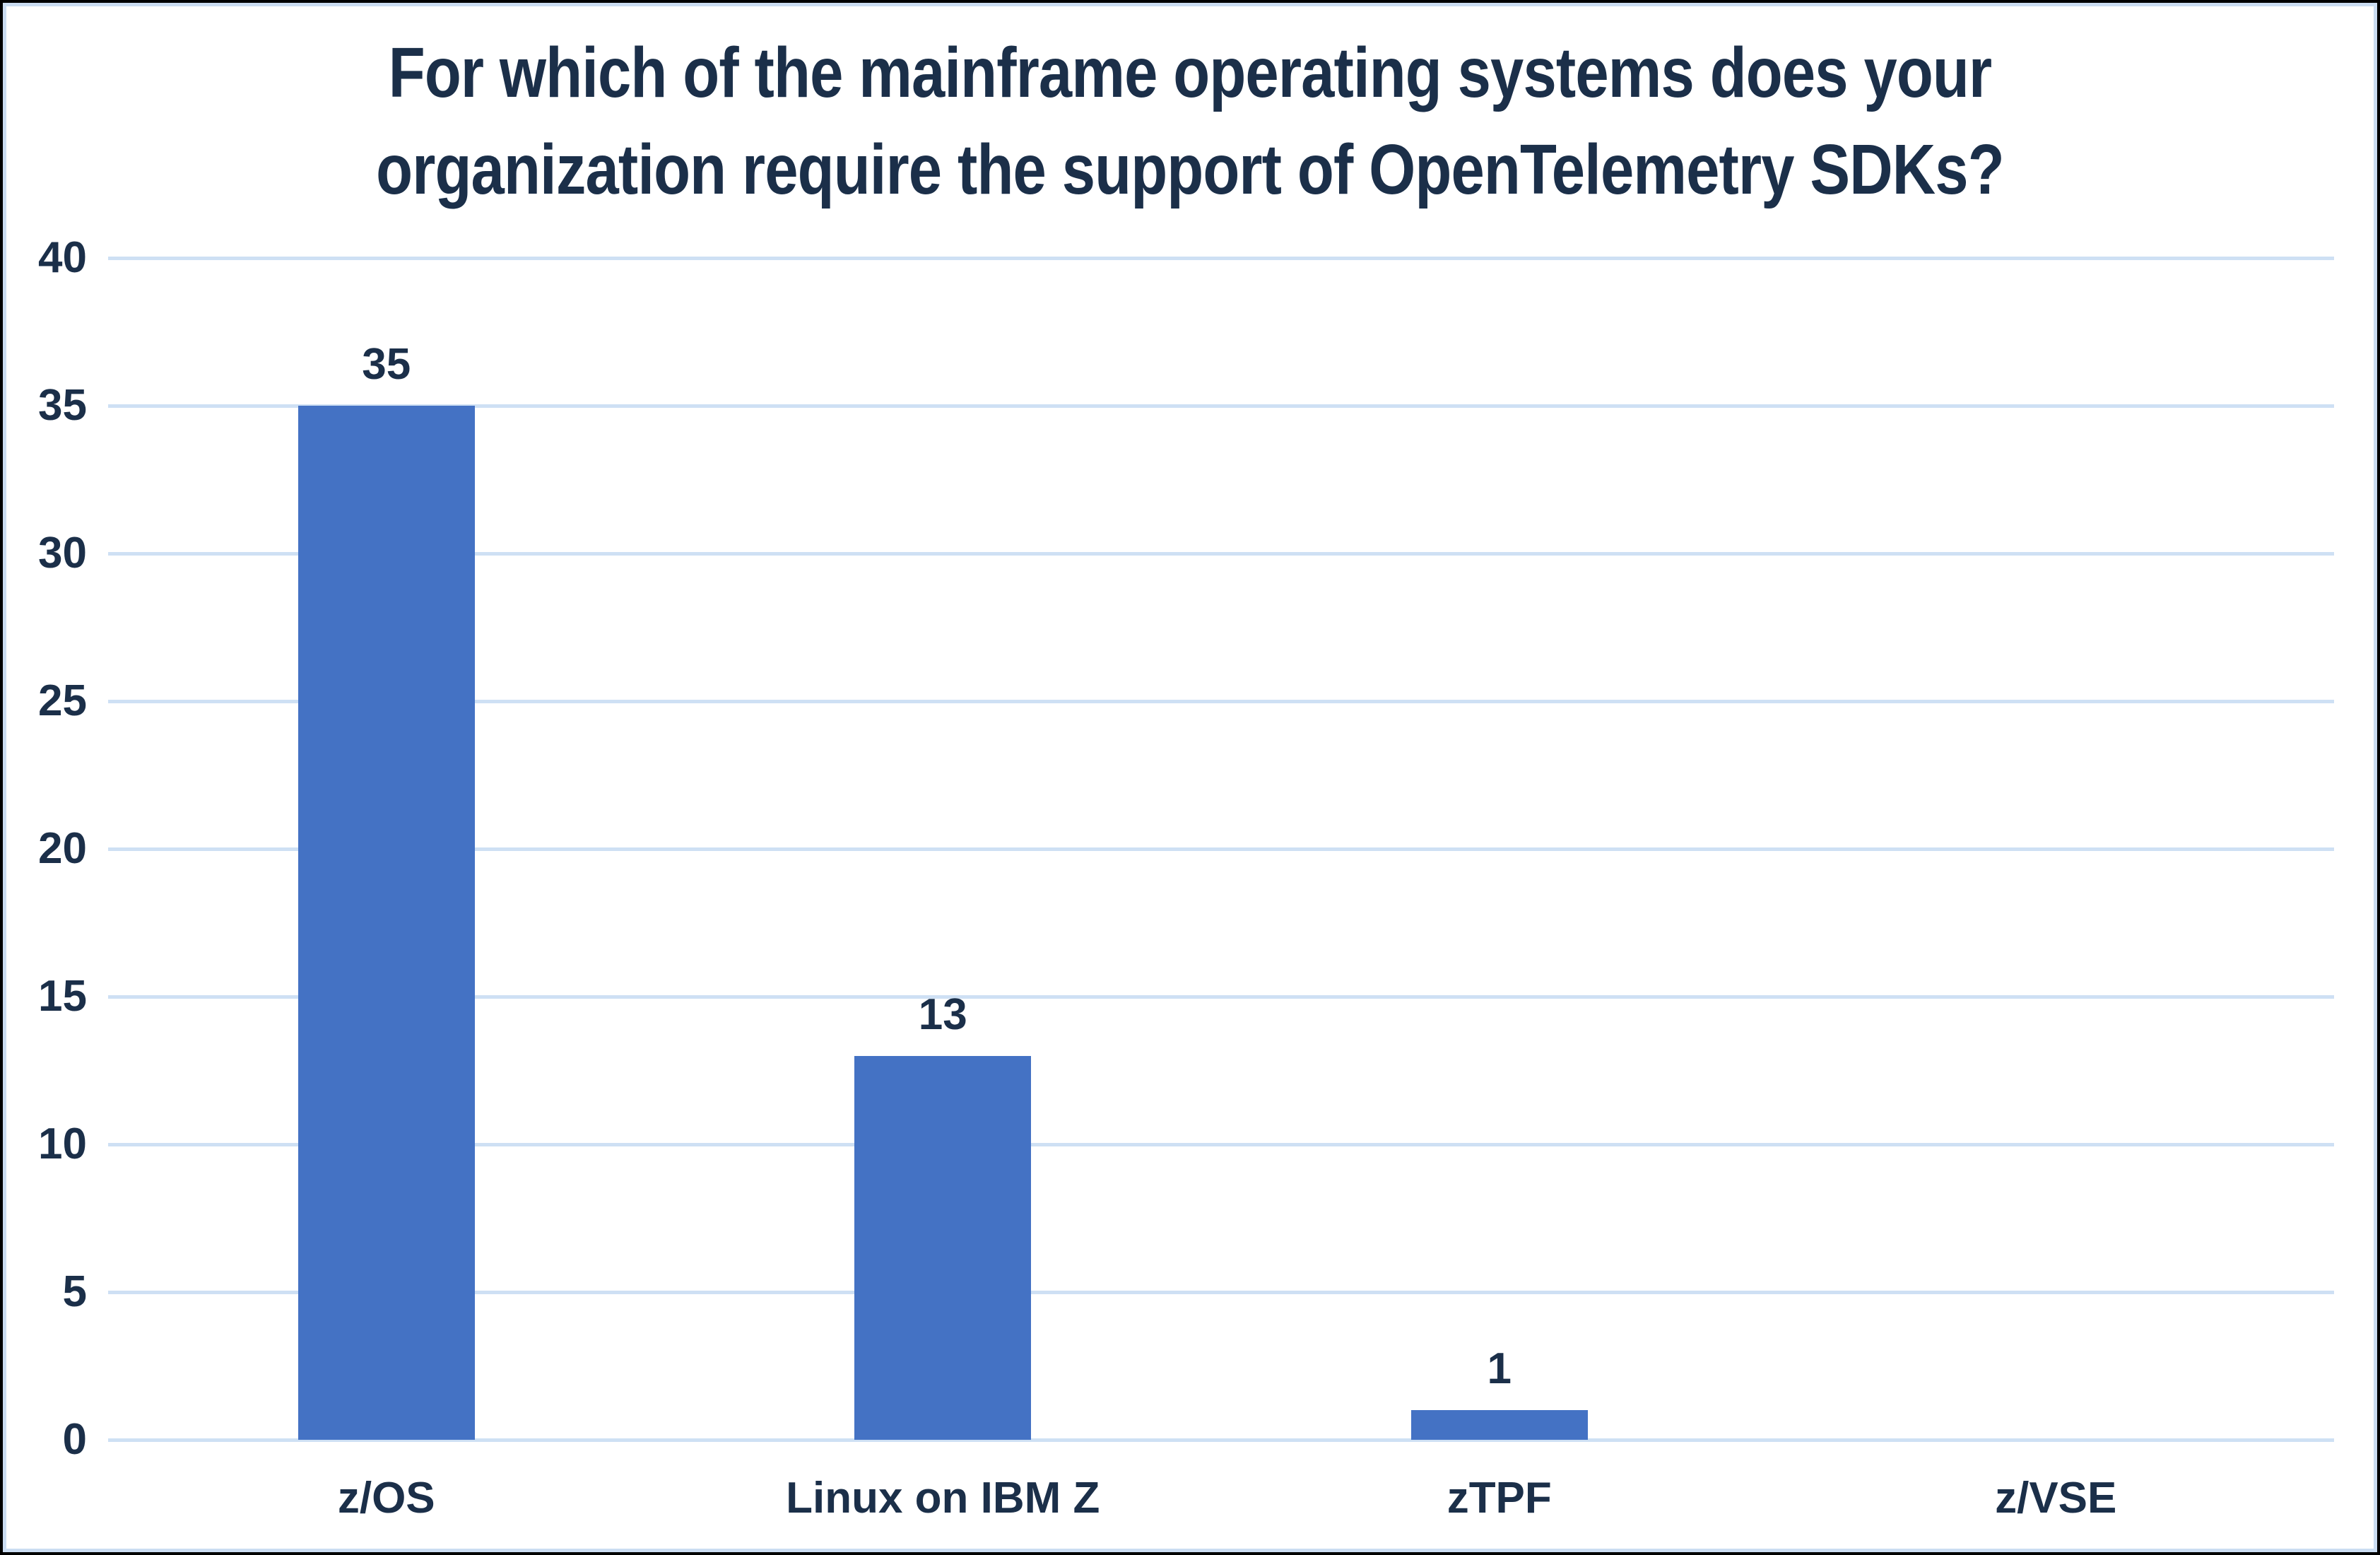 The width and height of the screenshot is (2380, 1555). Describe the element at coordinates (1221, 1498) in the screenshot. I see `category-axis: z/OS Linux on IBM Z zTPF z/VSE` at that location.